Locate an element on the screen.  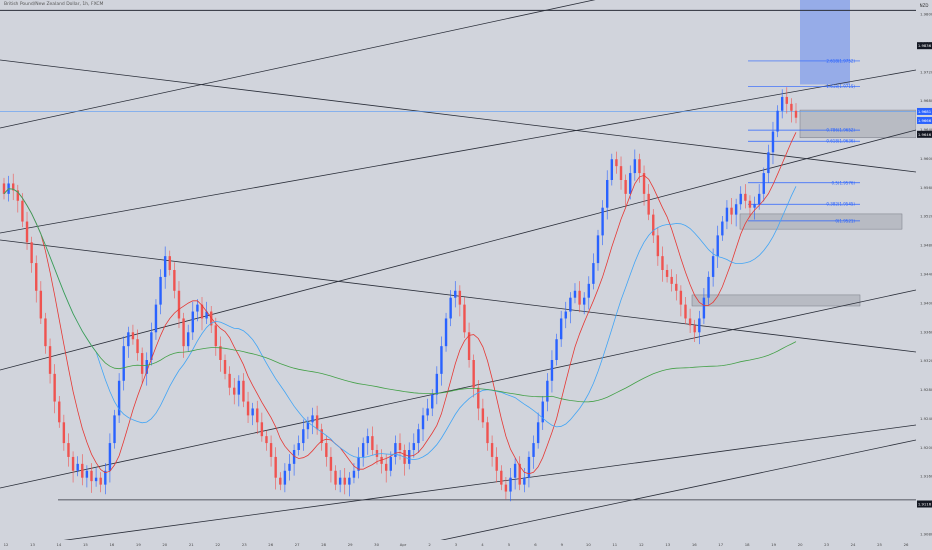
y-tick-label: 1.9720 is located at coordinates (926, 71).